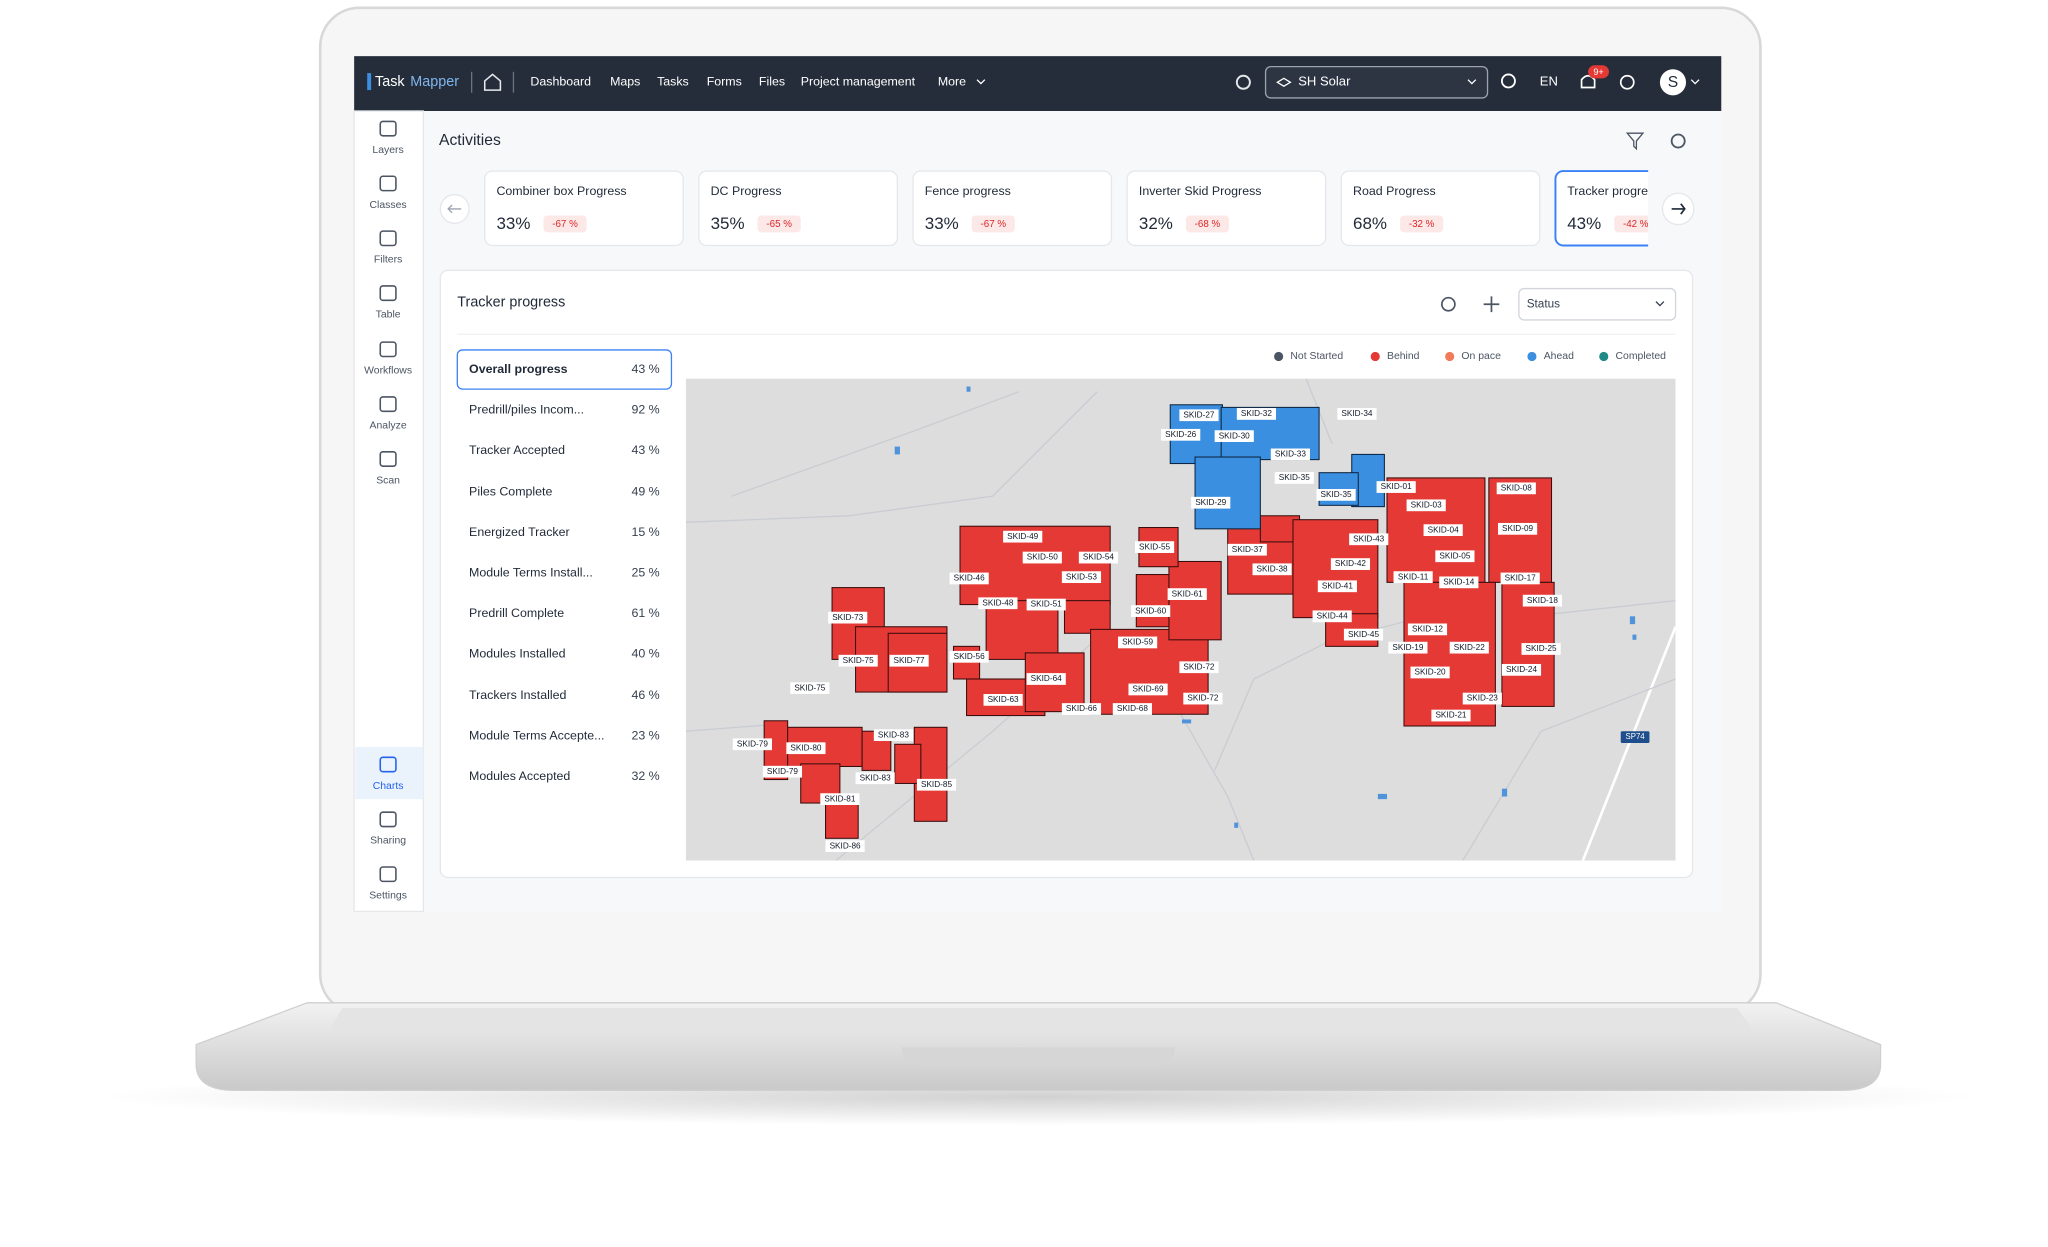 The image size is (2048, 1247). I want to click on sidebar-label: Settings, so click(388, 896).